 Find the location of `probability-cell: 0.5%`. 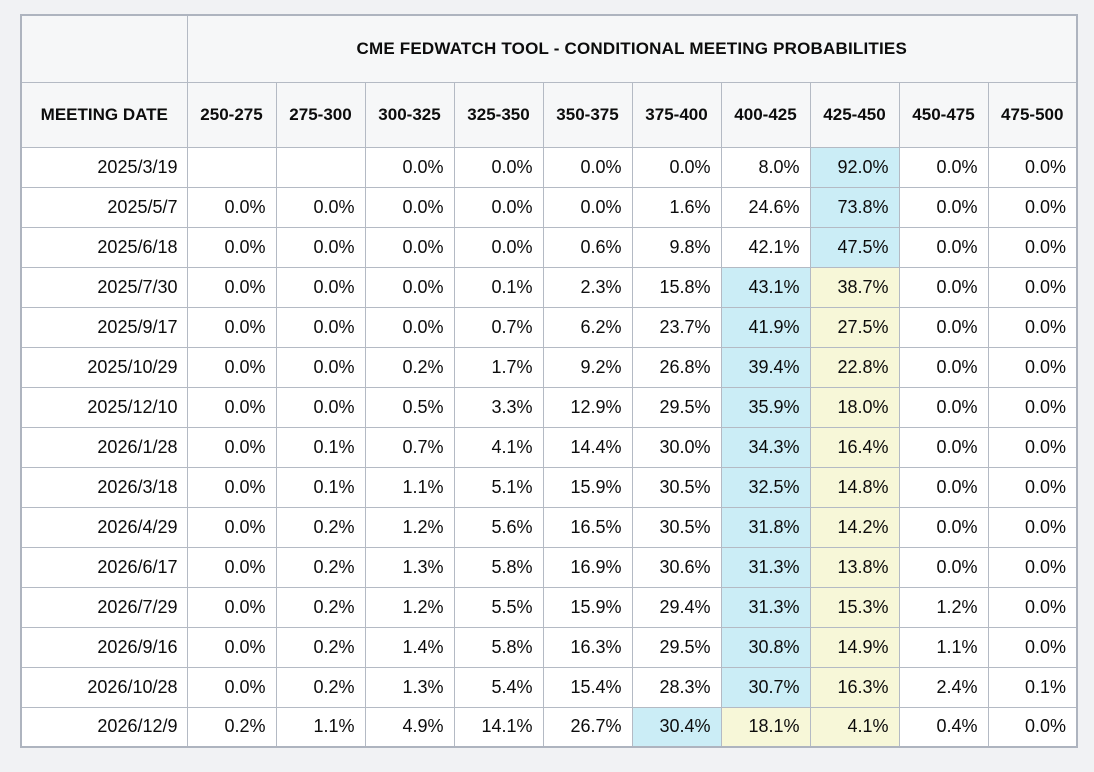

probability-cell: 0.5% is located at coordinates (409, 407).